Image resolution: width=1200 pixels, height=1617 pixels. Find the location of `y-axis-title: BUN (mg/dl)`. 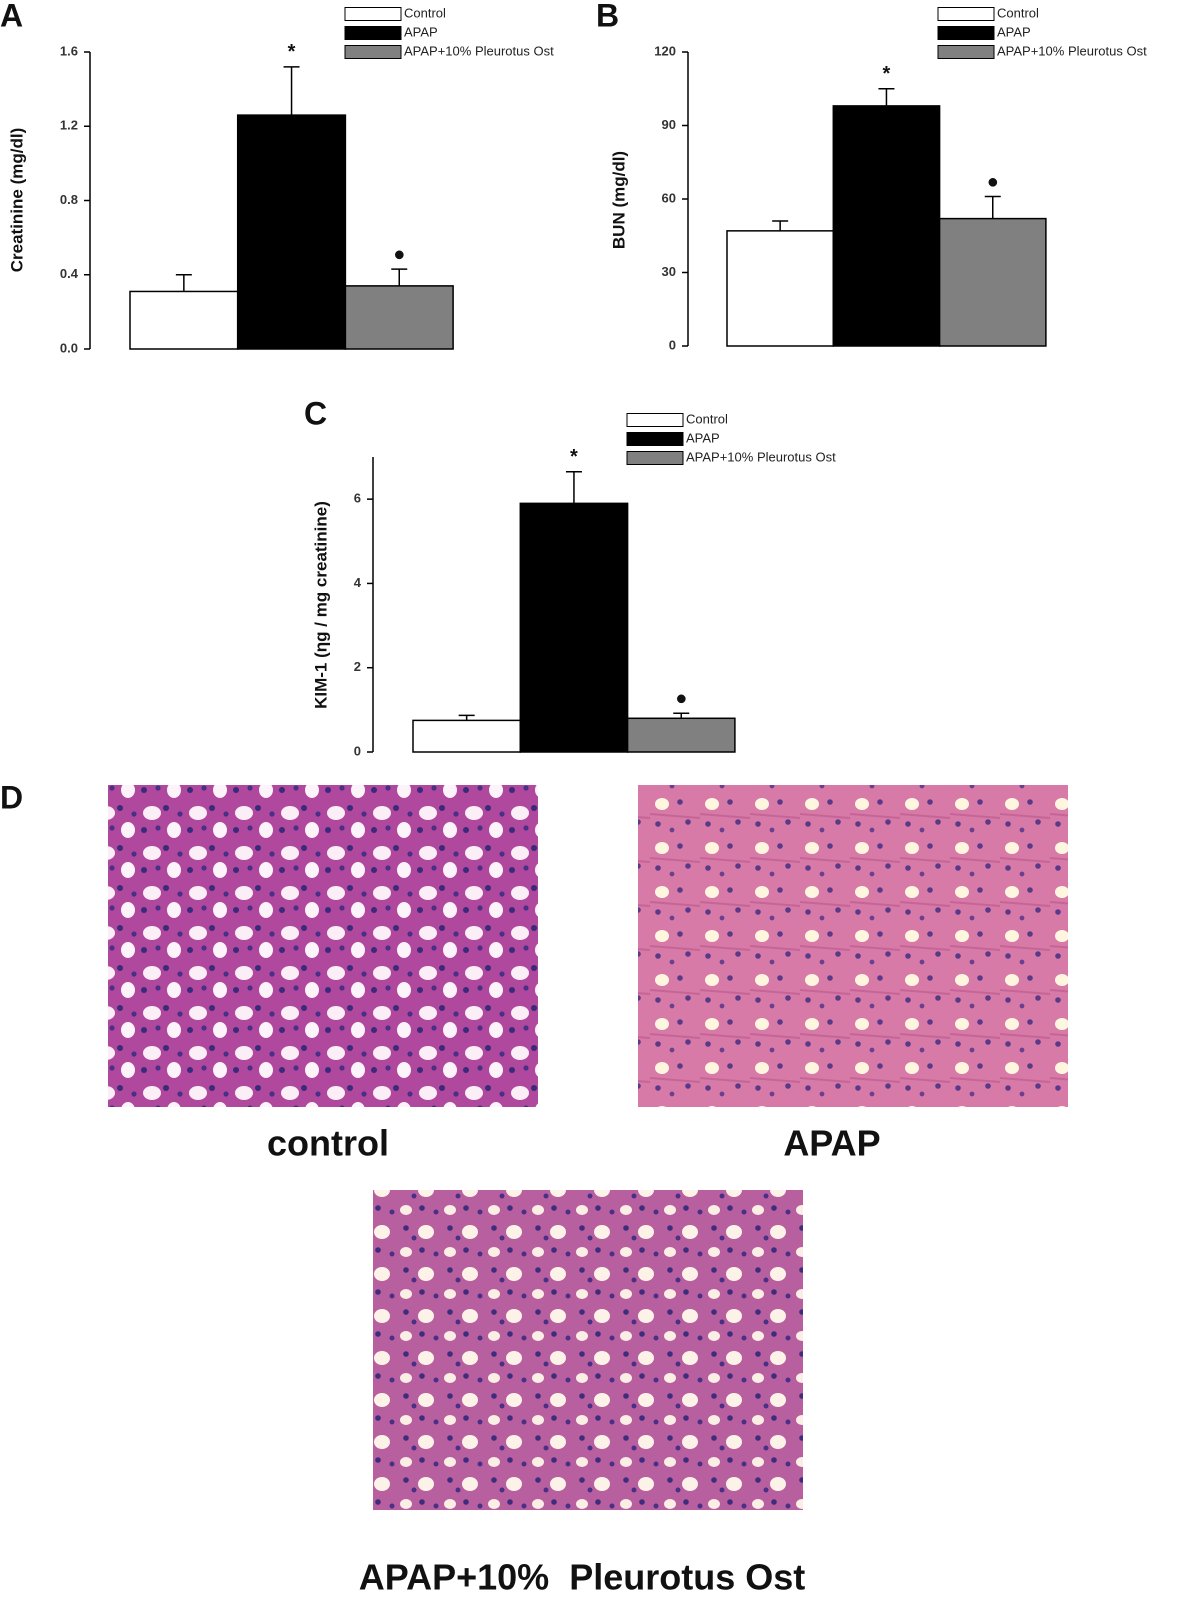

y-axis-title: BUN (mg/dl) is located at coordinates (618, 200).